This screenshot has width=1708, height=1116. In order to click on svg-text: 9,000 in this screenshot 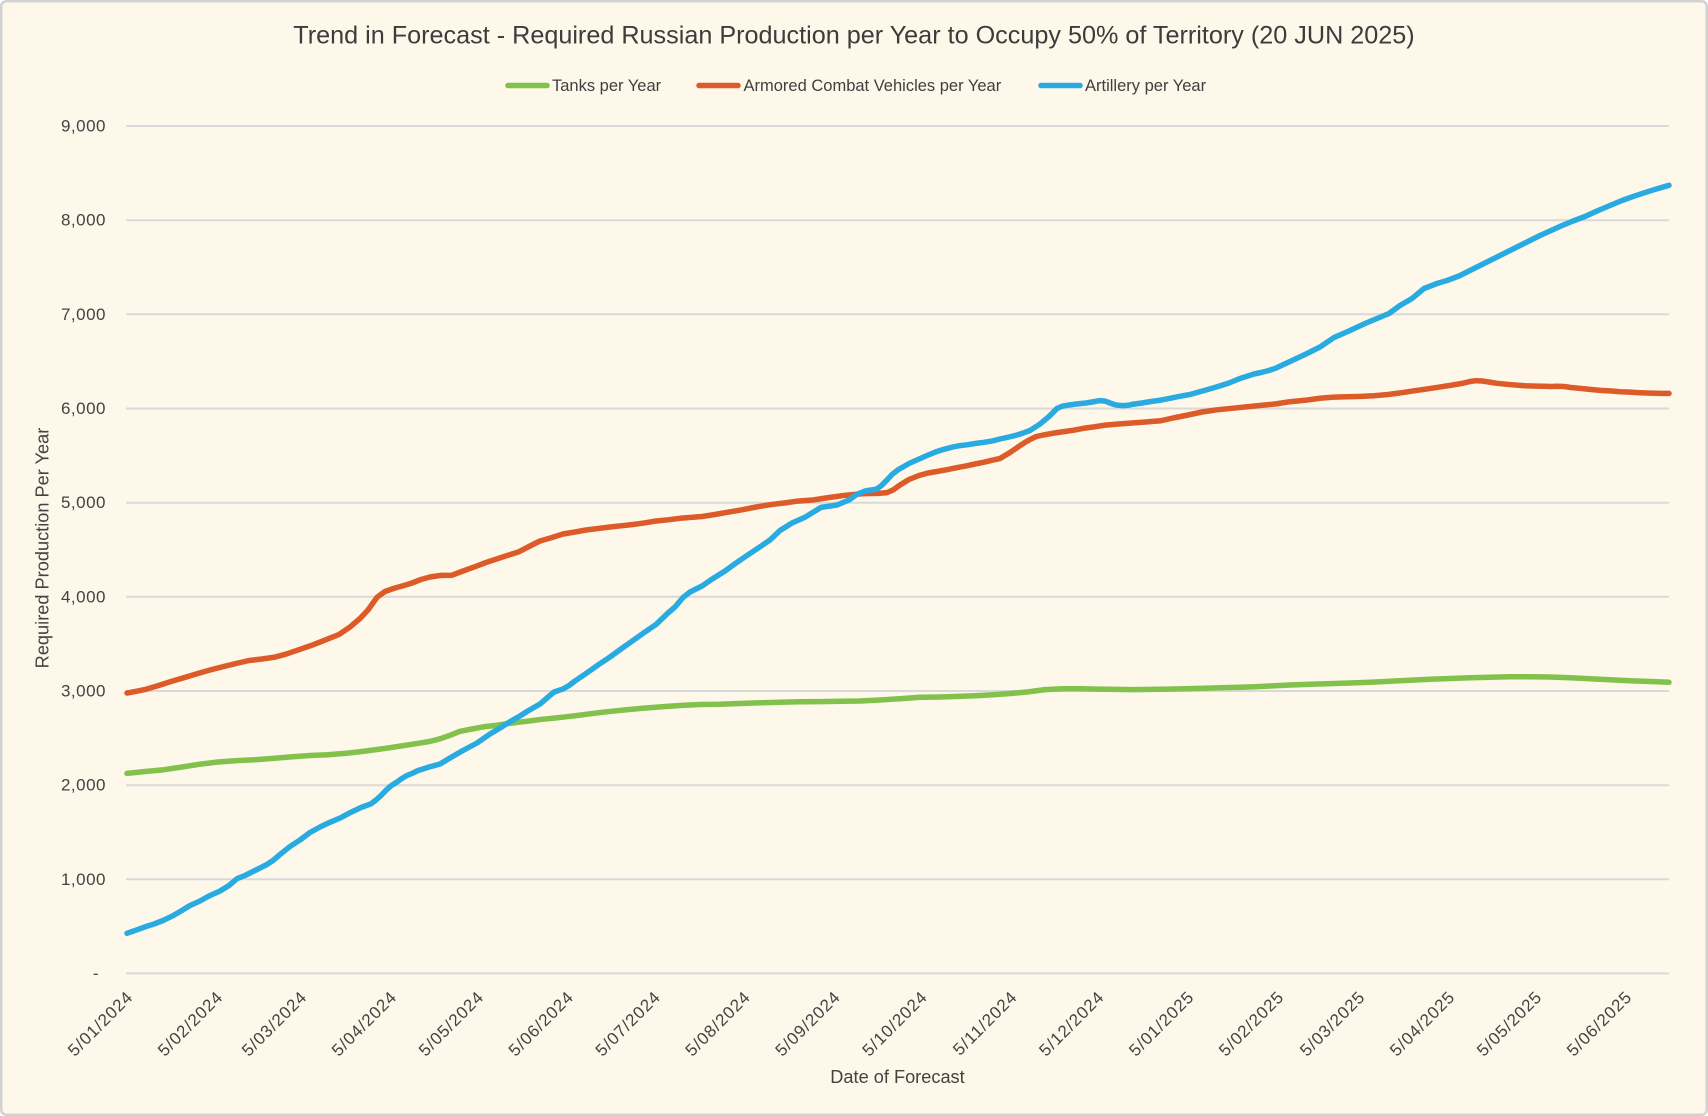, I will do `click(83, 126)`.